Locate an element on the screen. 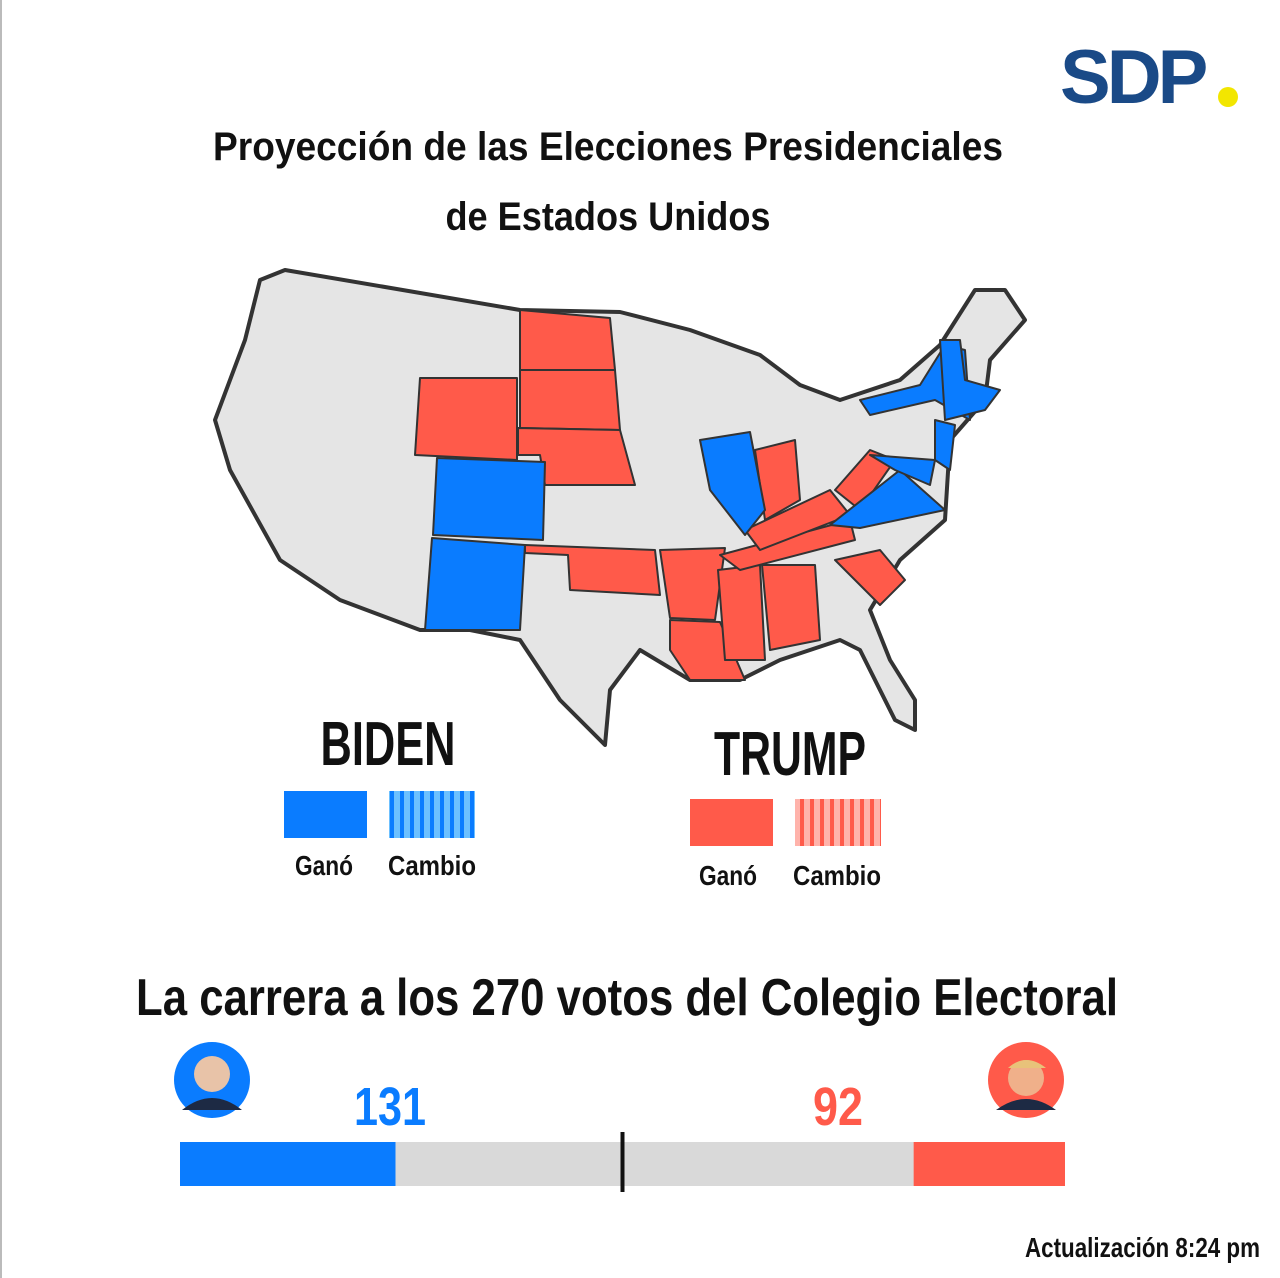 The image size is (1280, 1278). biden-avatar is located at coordinates (212, 1080).